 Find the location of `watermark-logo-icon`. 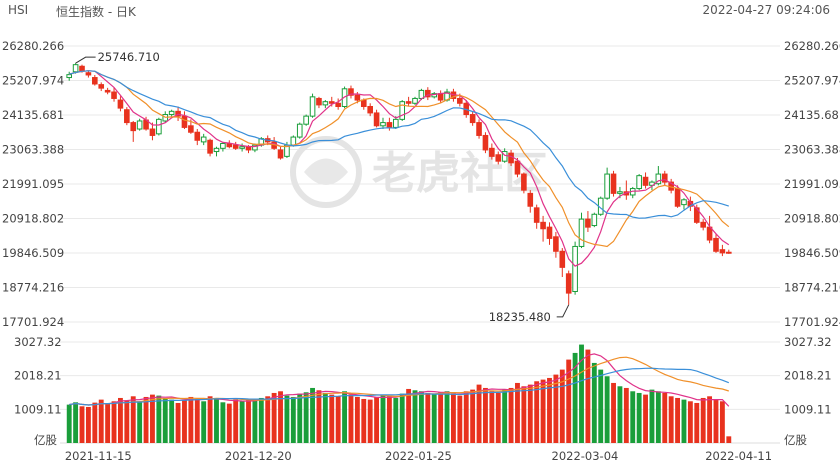

watermark-logo-icon is located at coordinates (326, 172).